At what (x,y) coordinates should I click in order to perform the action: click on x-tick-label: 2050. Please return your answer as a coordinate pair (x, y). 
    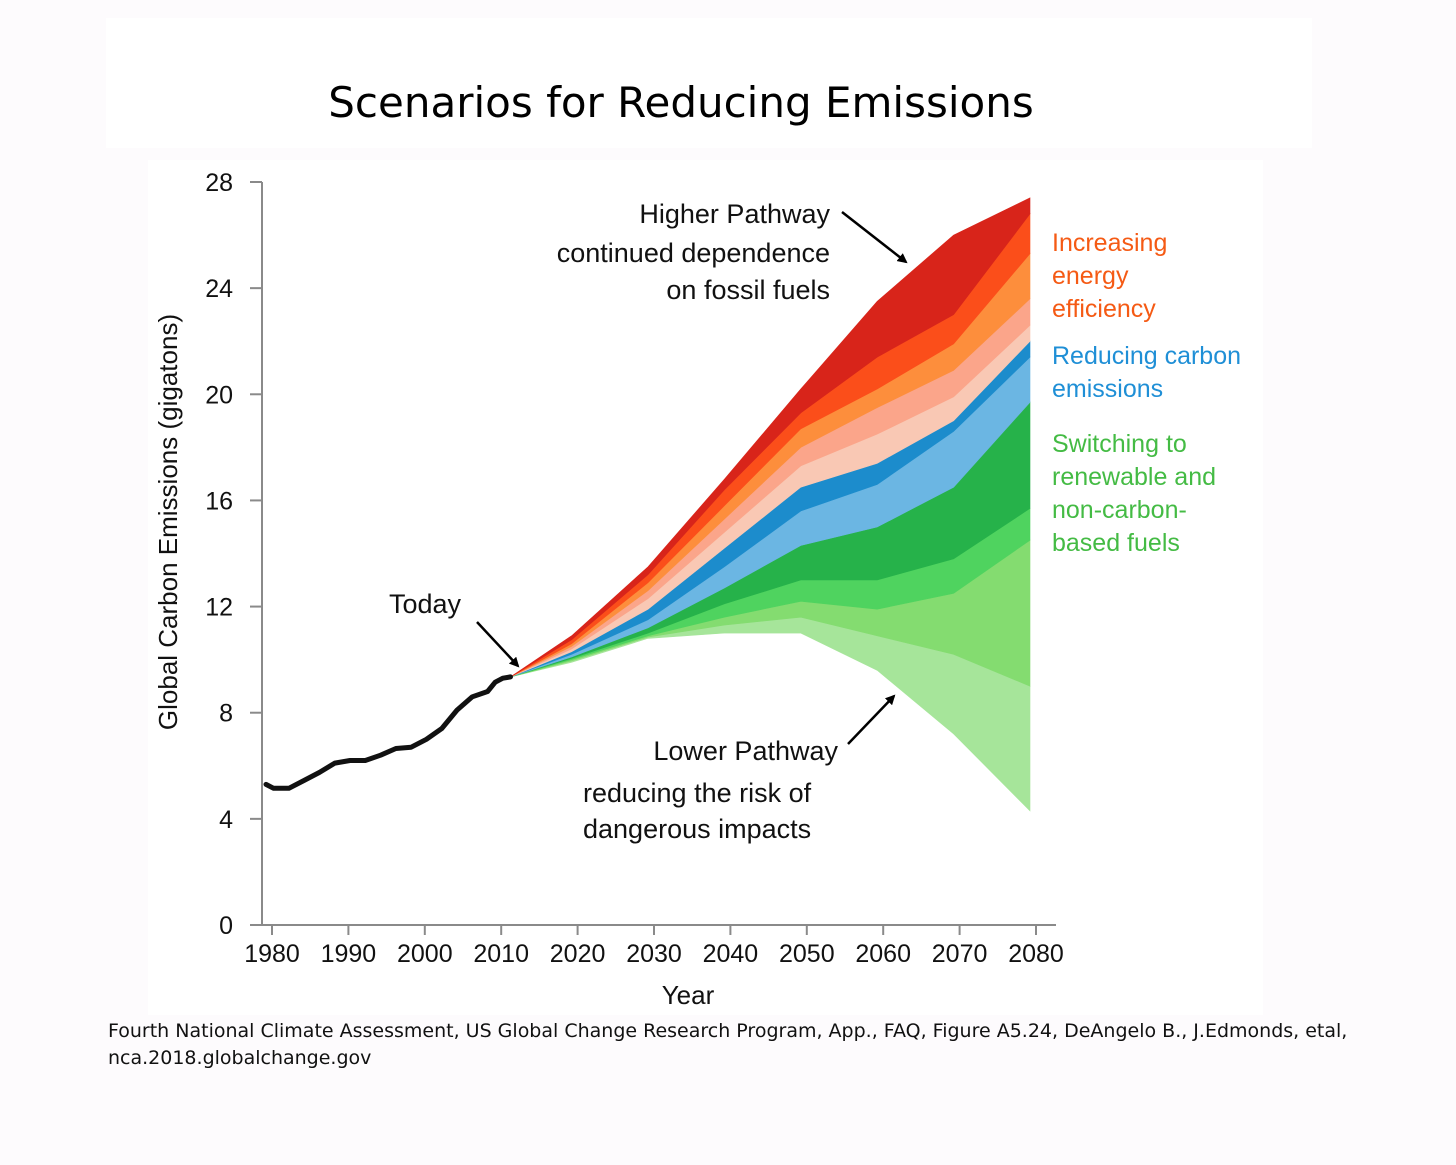
    Looking at the image, I should click on (807, 954).